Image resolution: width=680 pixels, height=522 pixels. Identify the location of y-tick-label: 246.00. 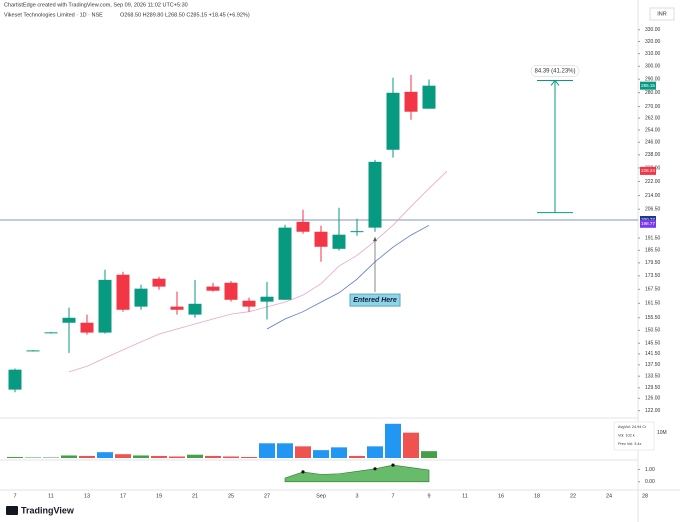
(653, 143).